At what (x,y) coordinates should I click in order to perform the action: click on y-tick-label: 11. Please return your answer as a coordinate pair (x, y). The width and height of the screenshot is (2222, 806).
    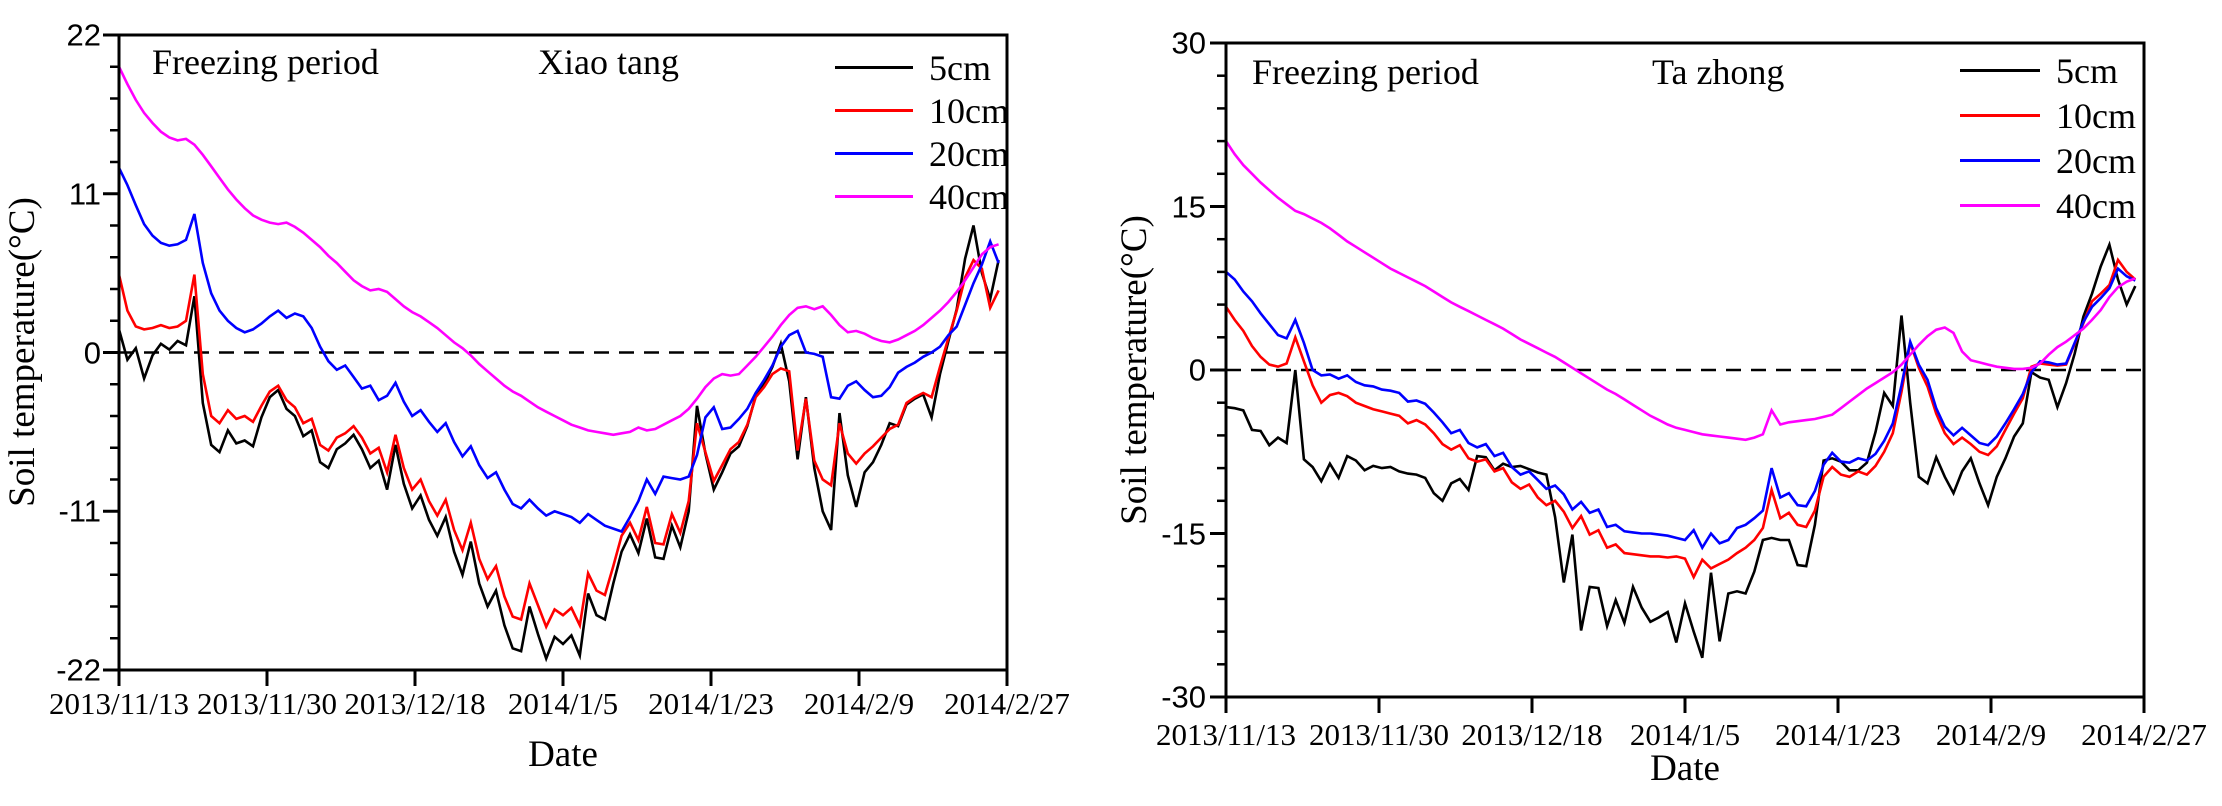
    Looking at the image, I should click on (84, 194).